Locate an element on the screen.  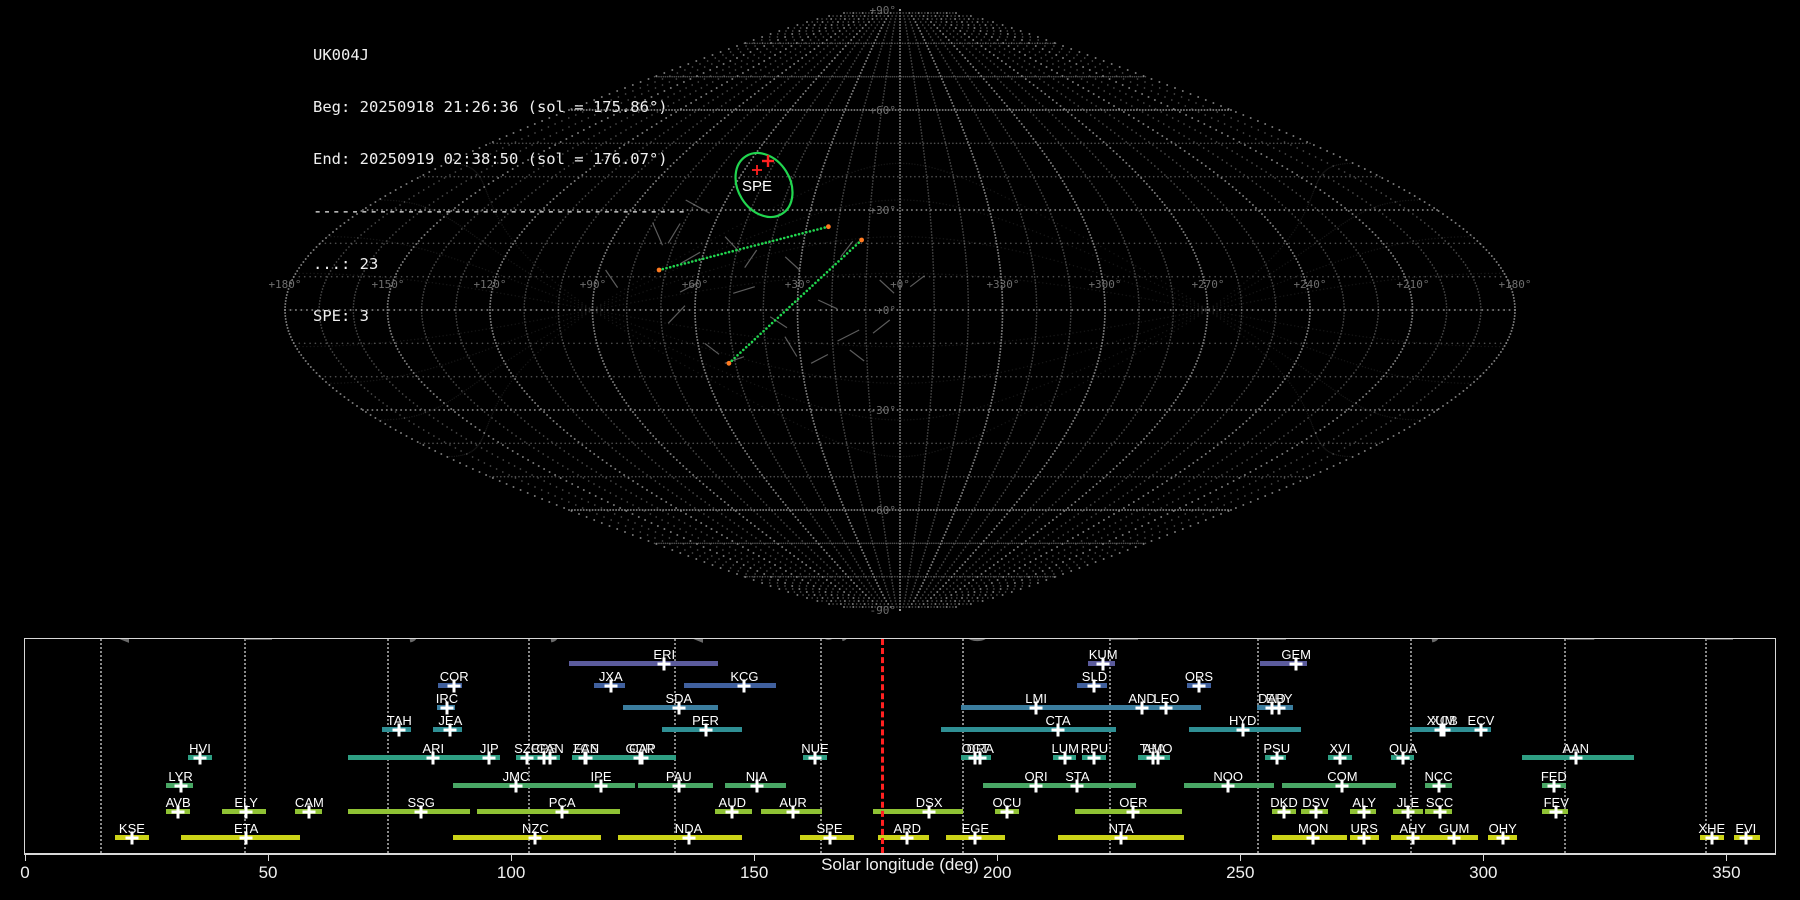
shower-code-label: XVI is located at coordinates (1340, 748).